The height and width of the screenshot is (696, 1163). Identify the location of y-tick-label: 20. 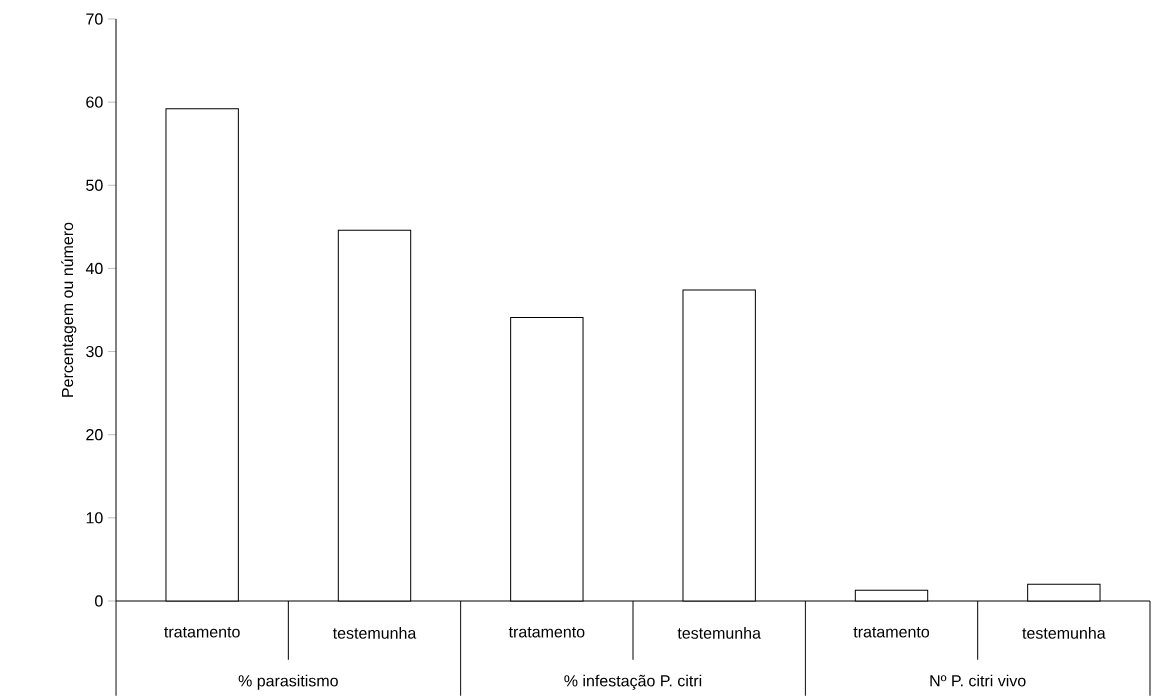
(94, 434).